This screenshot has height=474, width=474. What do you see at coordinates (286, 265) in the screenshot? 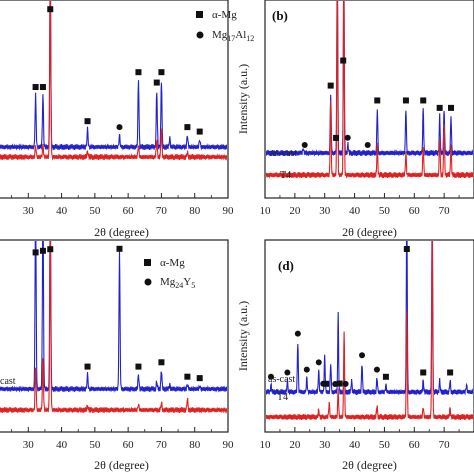
I see `panel-label: (d)` at bounding box center [286, 265].